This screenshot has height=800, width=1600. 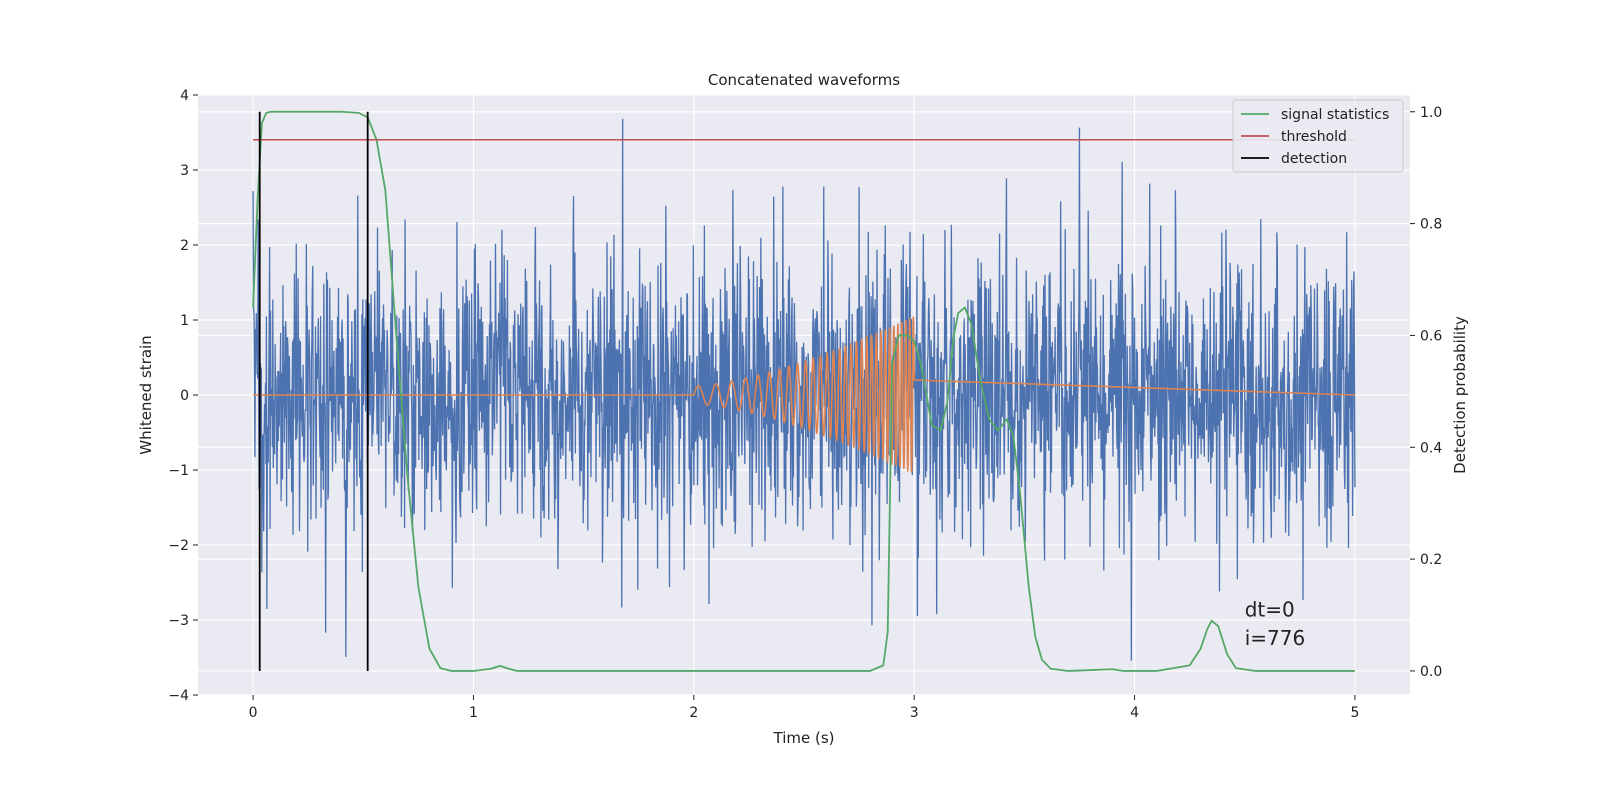 What do you see at coordinates (1314, 137) in the screenshot?
I see `legend-label: threshold` at bounding box center [1314, 137].